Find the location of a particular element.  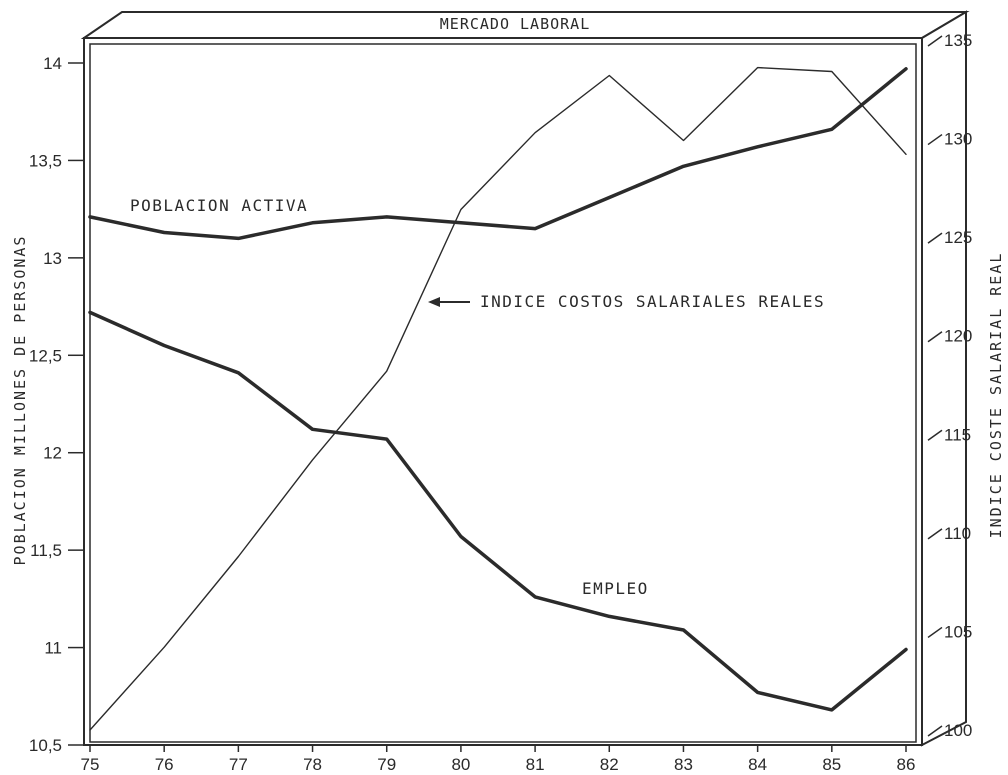

y-right-tick-label: 120 is located at coordinates (958, 336).